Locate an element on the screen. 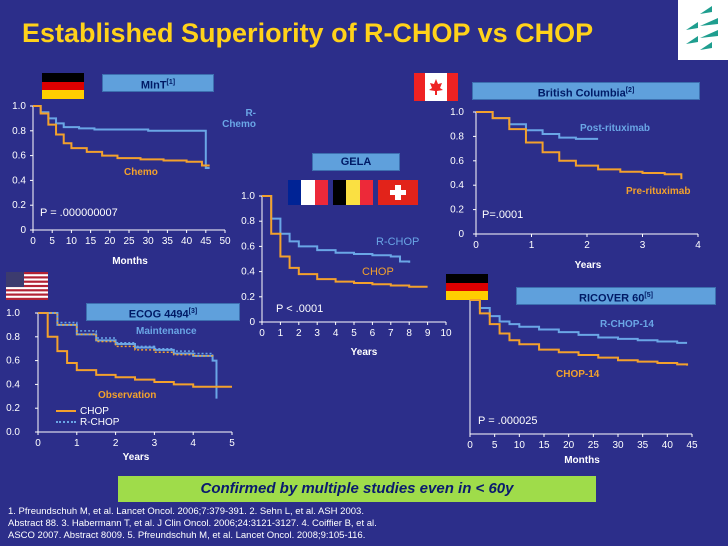 This screenshot has width=728, height=546. bc-series-line is located at coordinates (579, 145).